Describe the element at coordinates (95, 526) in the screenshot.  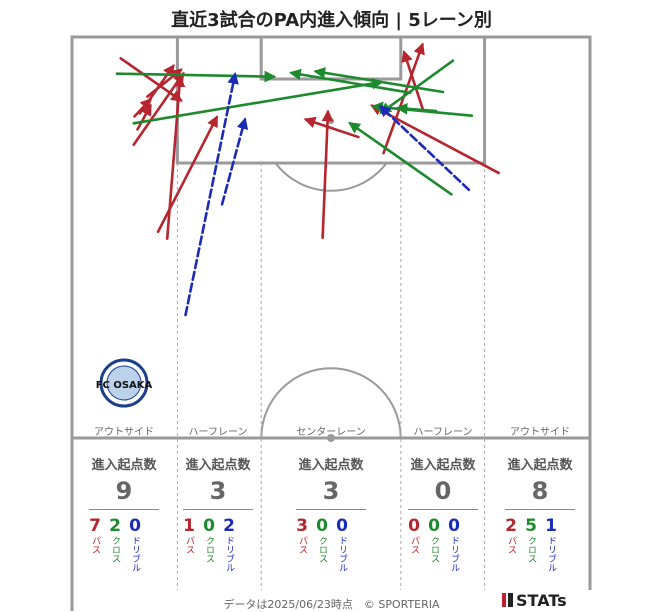
I see `lane-1-pass-value: 7` at that location.